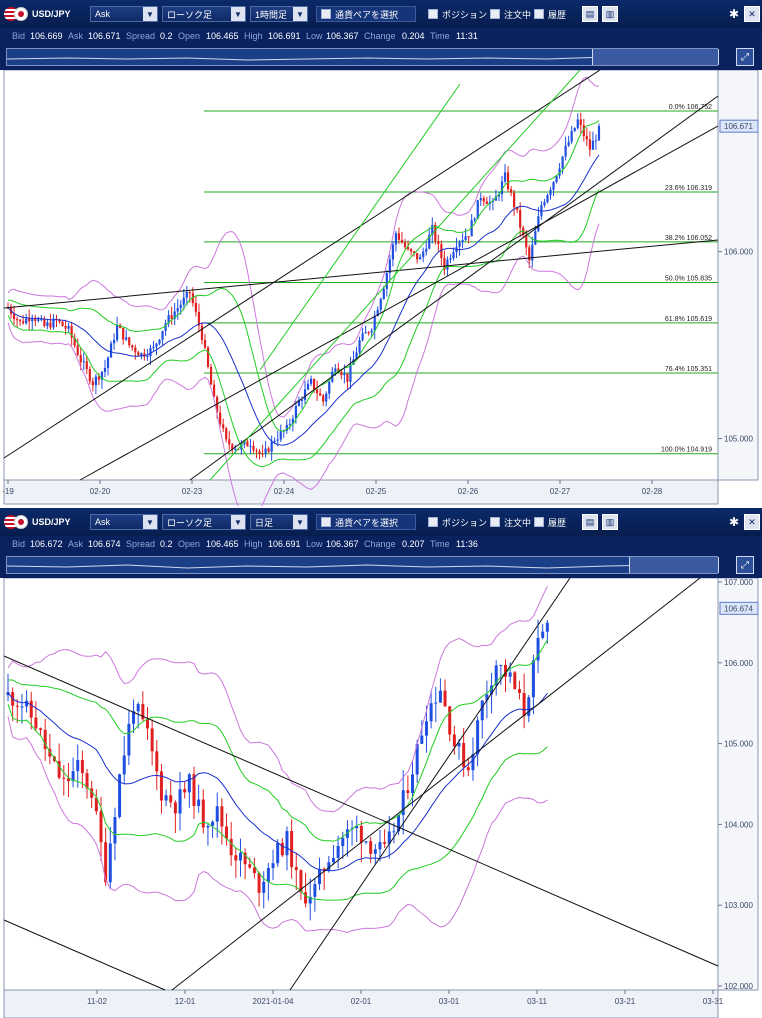  Describe the element at coordinates (19, 544) in the screenshot. I see `bid-label: Bid` at that location.